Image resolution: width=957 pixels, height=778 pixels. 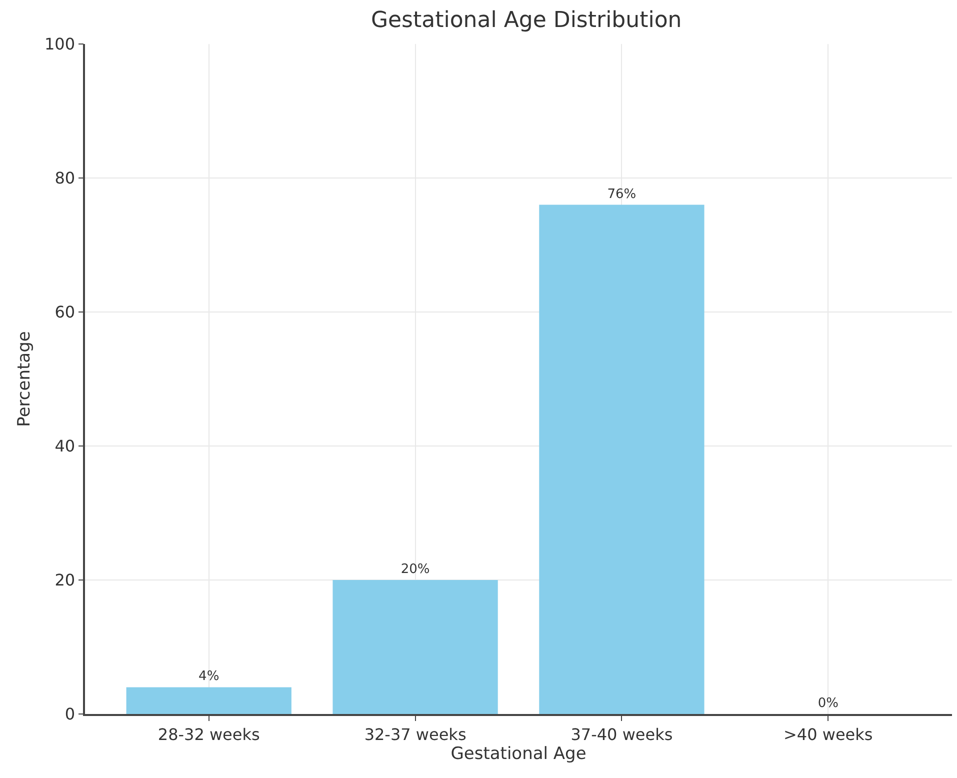 I want to click on x-axis-title: Gestational Age, so click(x=518, y=754).